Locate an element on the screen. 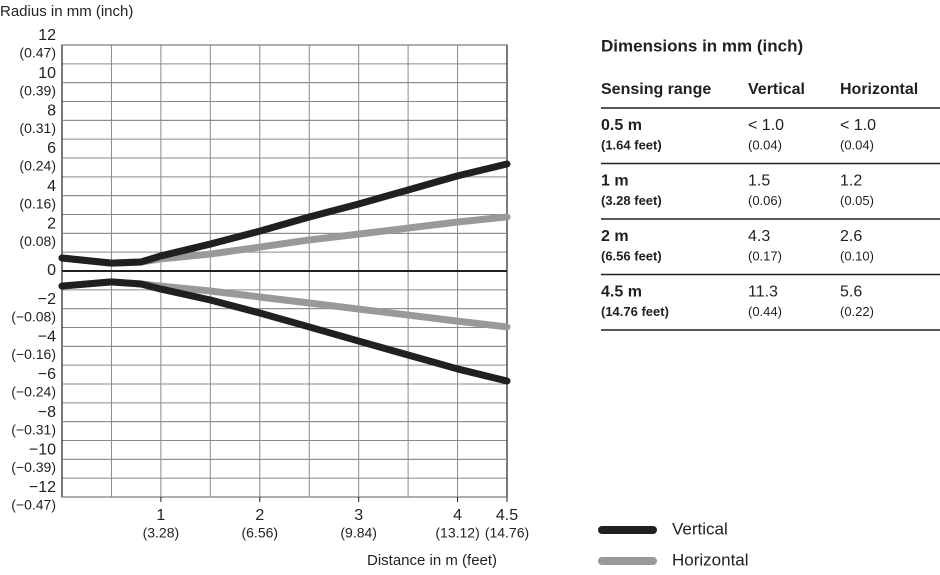  x-tick-sublabel: (6.56) is located at coordinates (259, 533).